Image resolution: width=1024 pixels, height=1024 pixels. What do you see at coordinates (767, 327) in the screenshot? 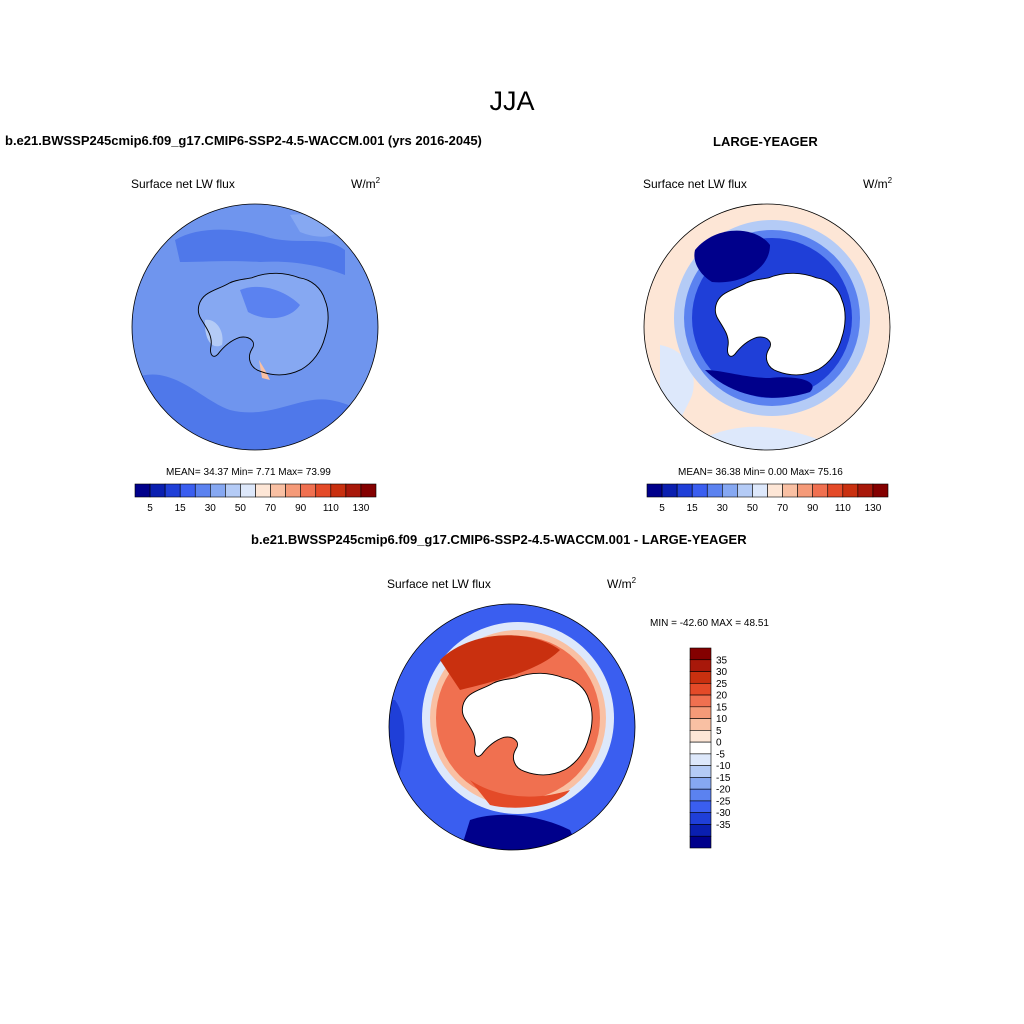
I see `panel-2-map` at bounding box center [767, 327].